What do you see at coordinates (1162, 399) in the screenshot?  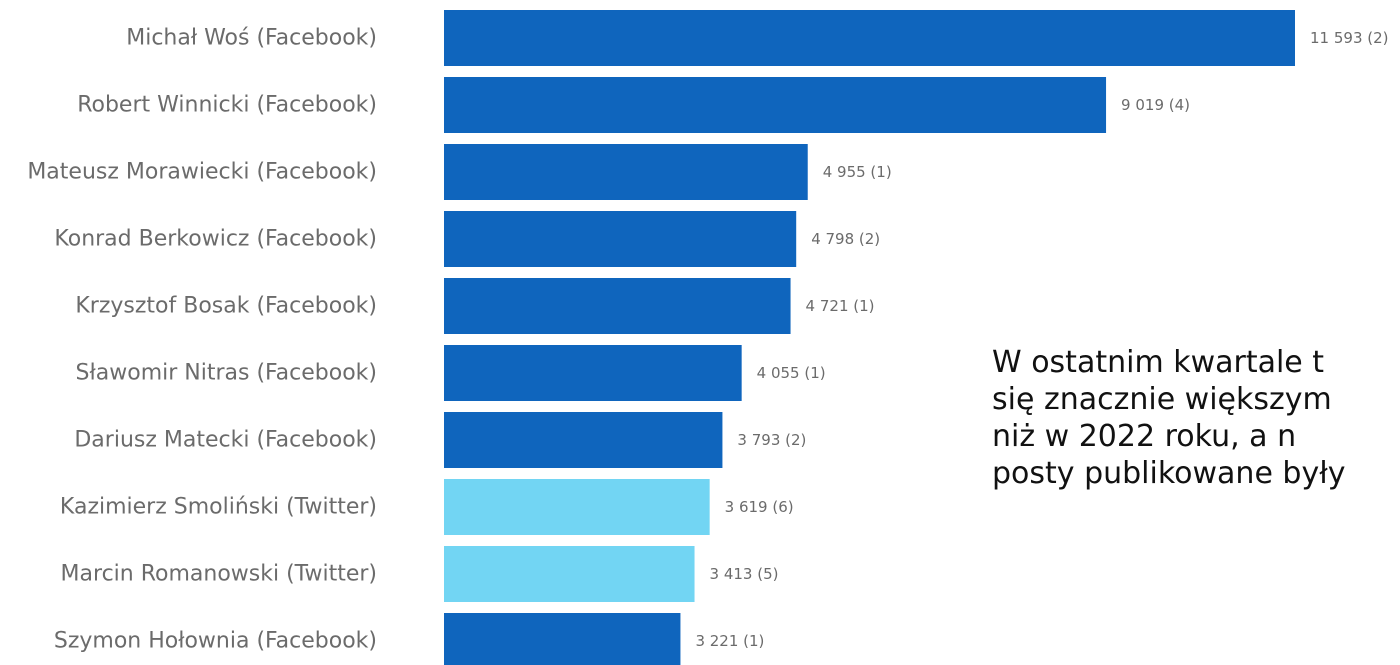 I see `annotation-line-2: się znacznie większym` at bounding box center [1162, 399].